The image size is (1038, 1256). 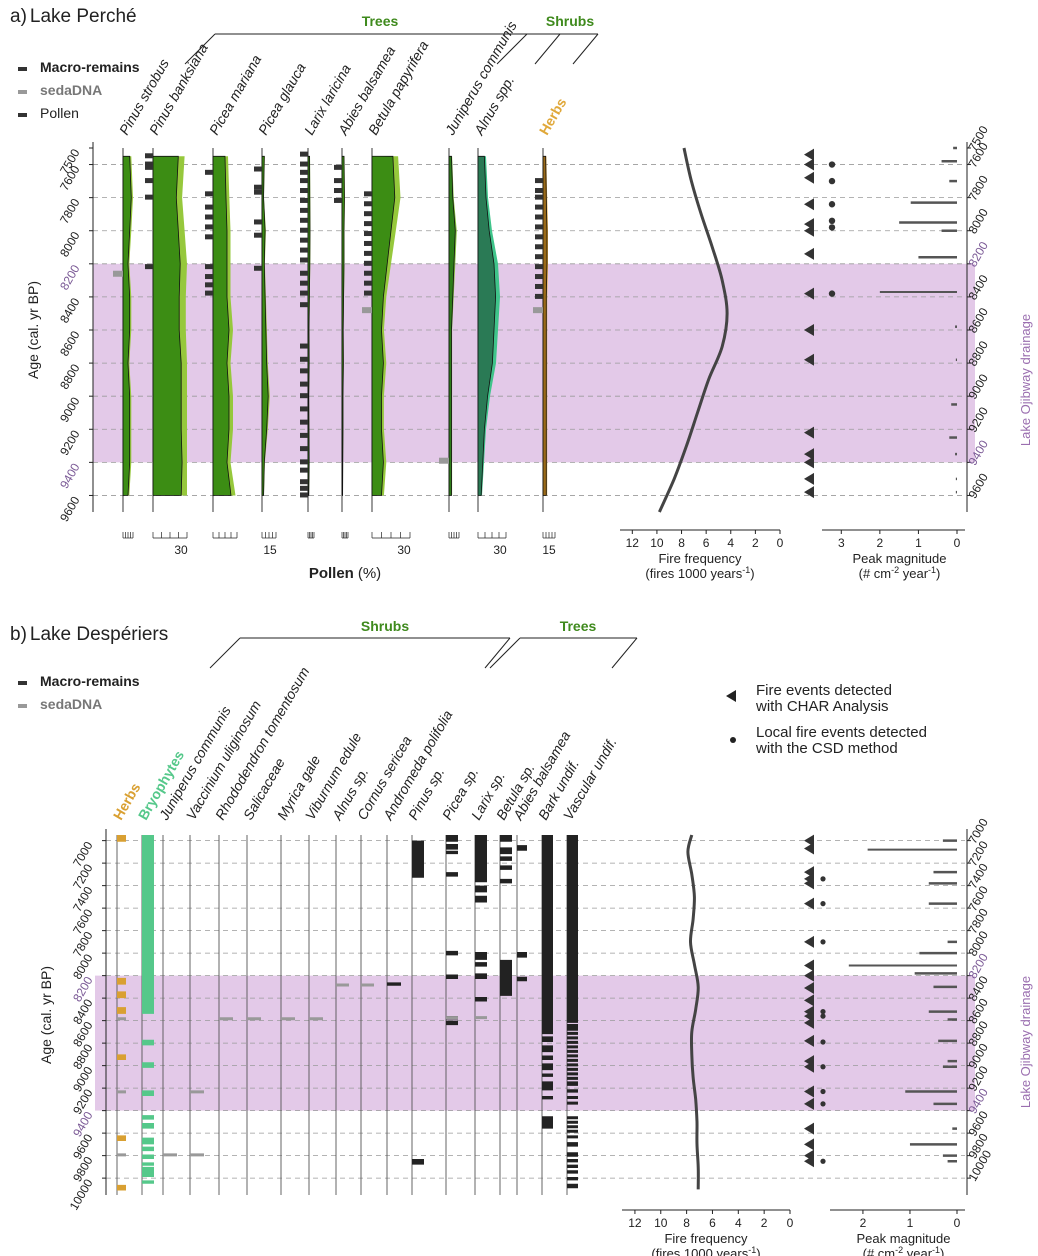 I want to click on y-tick-label: 8800, so click(x=70, y=376).